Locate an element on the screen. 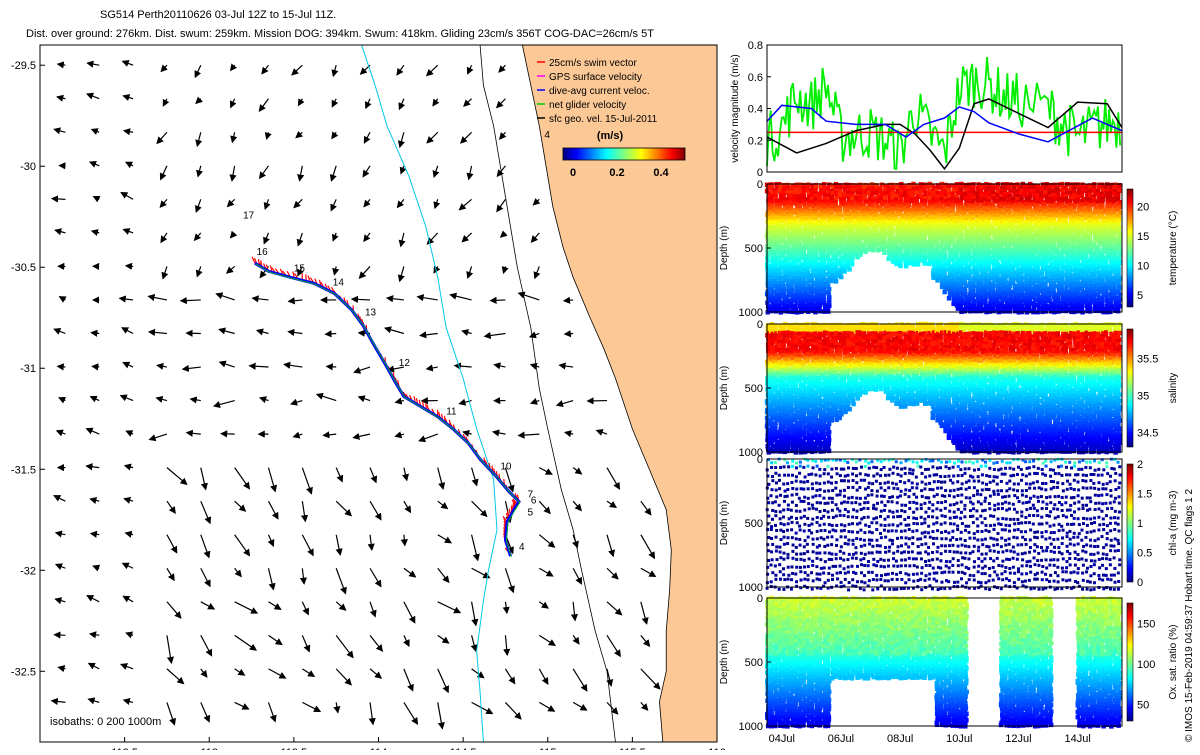 Image resolution: width=1200 pixels, height=755 pixels. day-label: 4 is located at coordinates (522, 547).